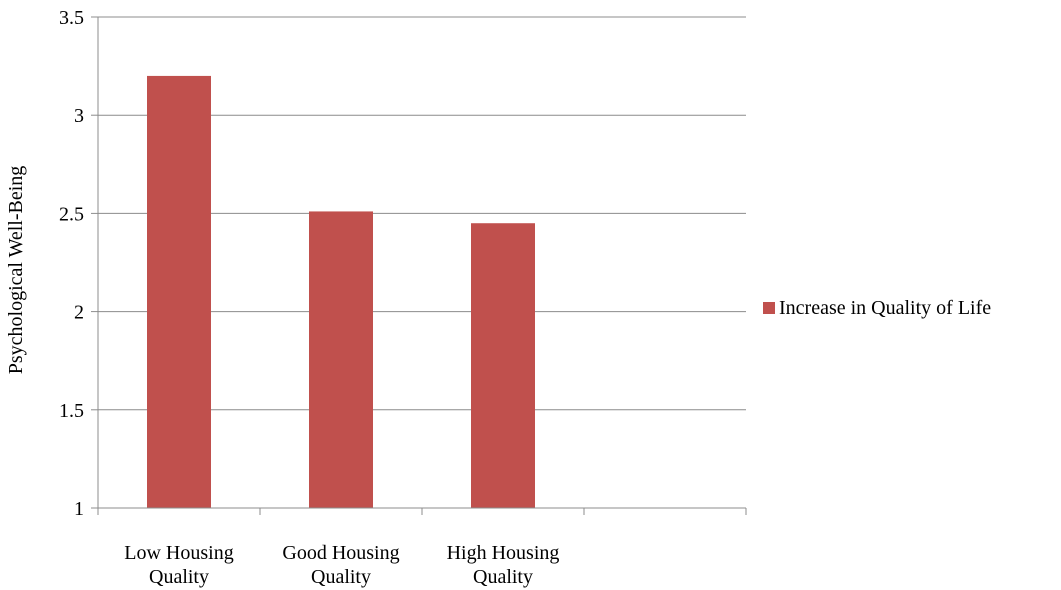 The height and width of the screenshot is (590, 1061). Describe the element at coordinates (16, 270) in the screenshot. I see `y-axis-title: Psychological Well-Being` at that location.